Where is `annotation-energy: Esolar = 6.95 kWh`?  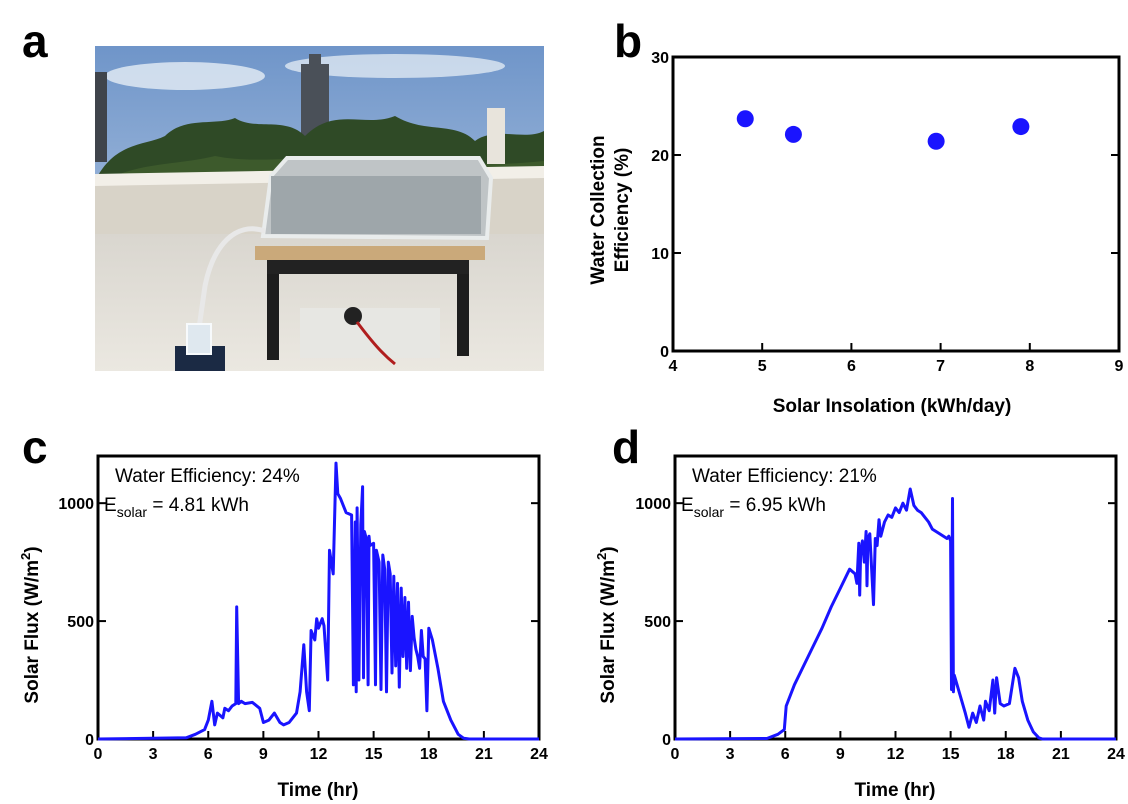 annotation-energy: Esolar = 6.95 kWh is located at coordinates (753, 507).